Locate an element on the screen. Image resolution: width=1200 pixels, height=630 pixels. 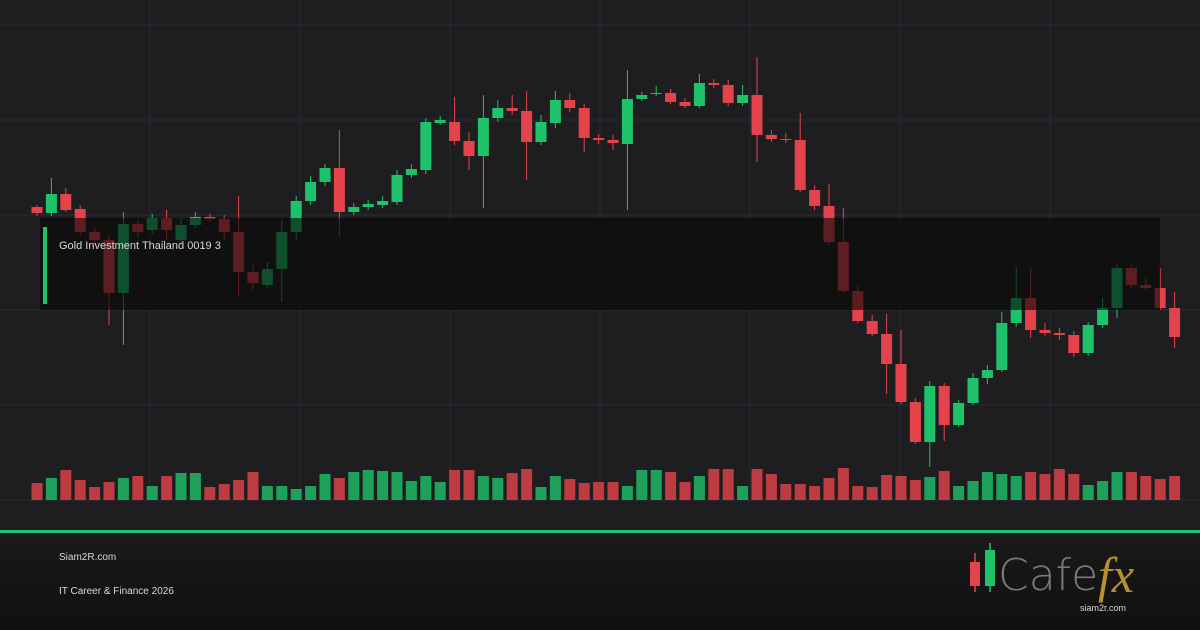
site-name: Siam2R.com is located at coordinates (87, 557).